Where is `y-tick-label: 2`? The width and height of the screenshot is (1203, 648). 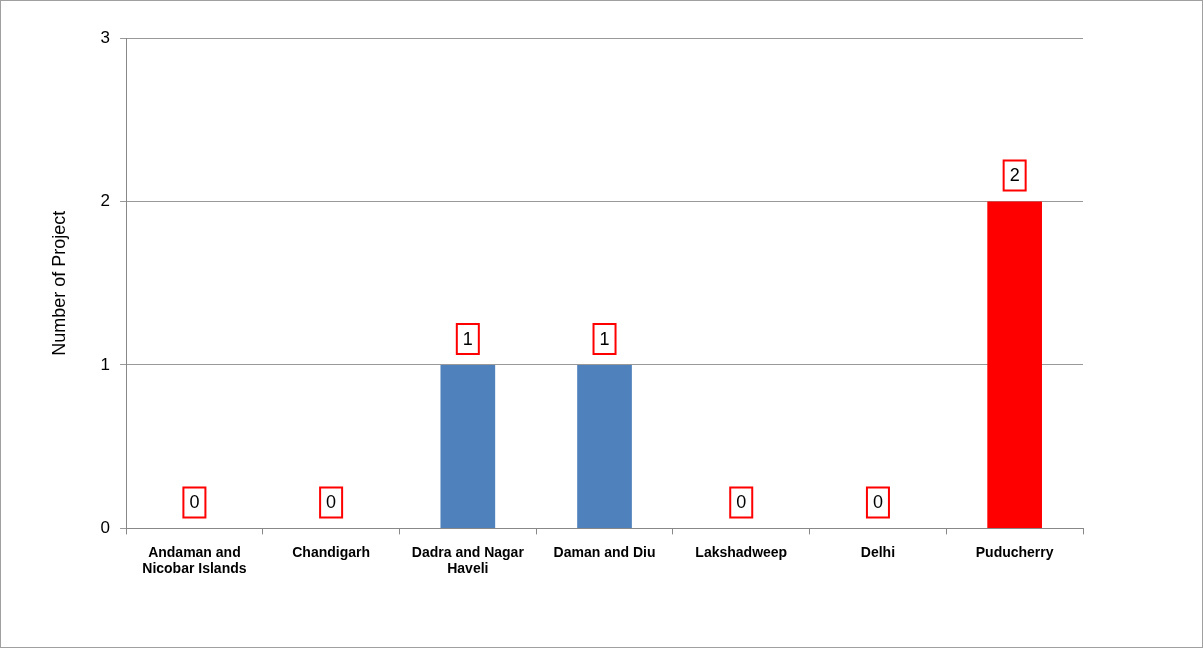
y-tick-label: 2 is located at coordinates (105, 201).